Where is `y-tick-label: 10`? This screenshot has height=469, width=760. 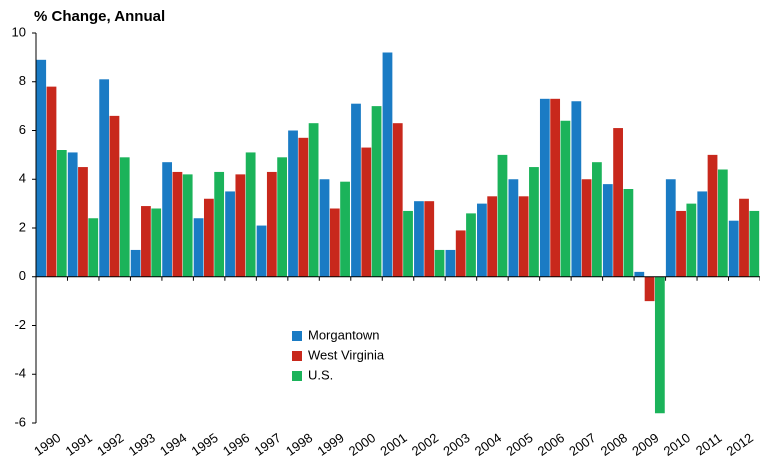
y-tick-label: 10 is located at coordinates (19, 31).